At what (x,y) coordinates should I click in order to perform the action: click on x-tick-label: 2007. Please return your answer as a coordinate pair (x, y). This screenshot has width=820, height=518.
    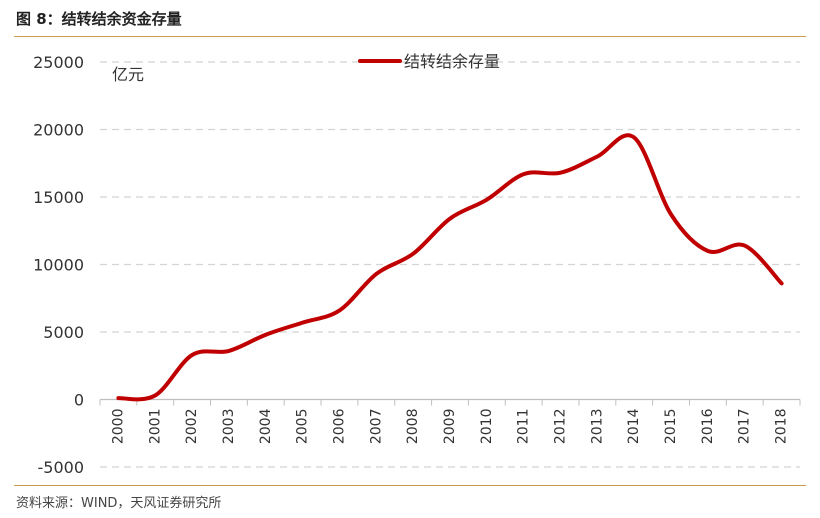
    Looking at the image, I should click on (376, 427).